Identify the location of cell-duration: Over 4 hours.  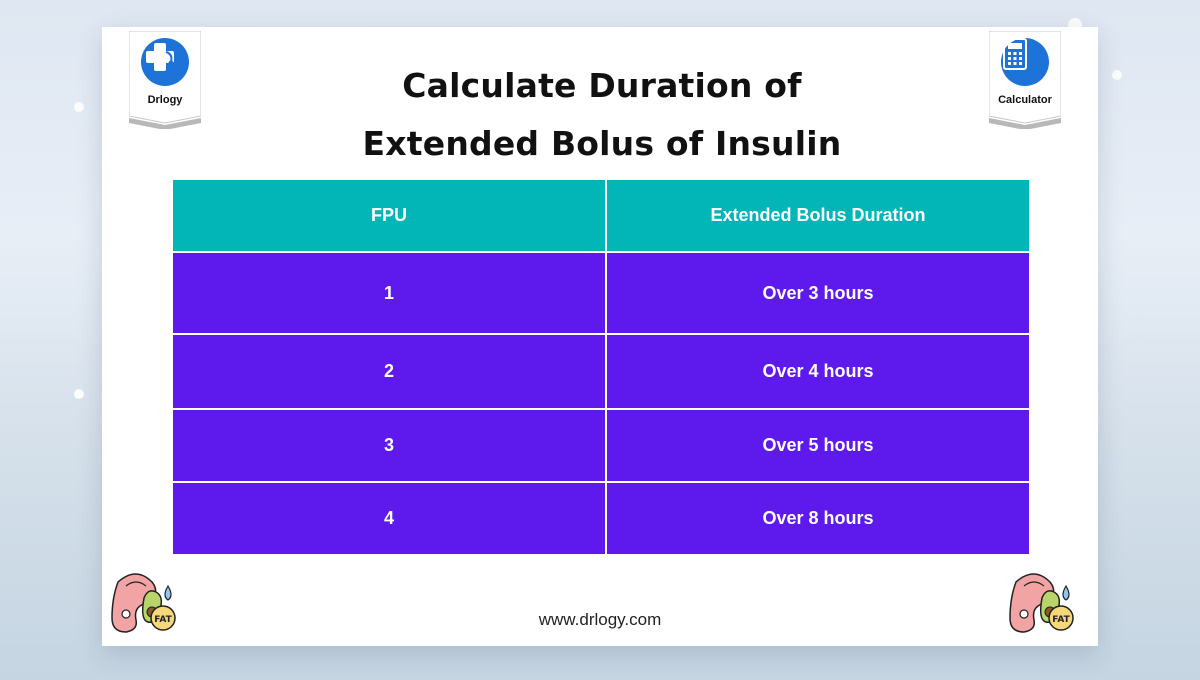
(818, 371).